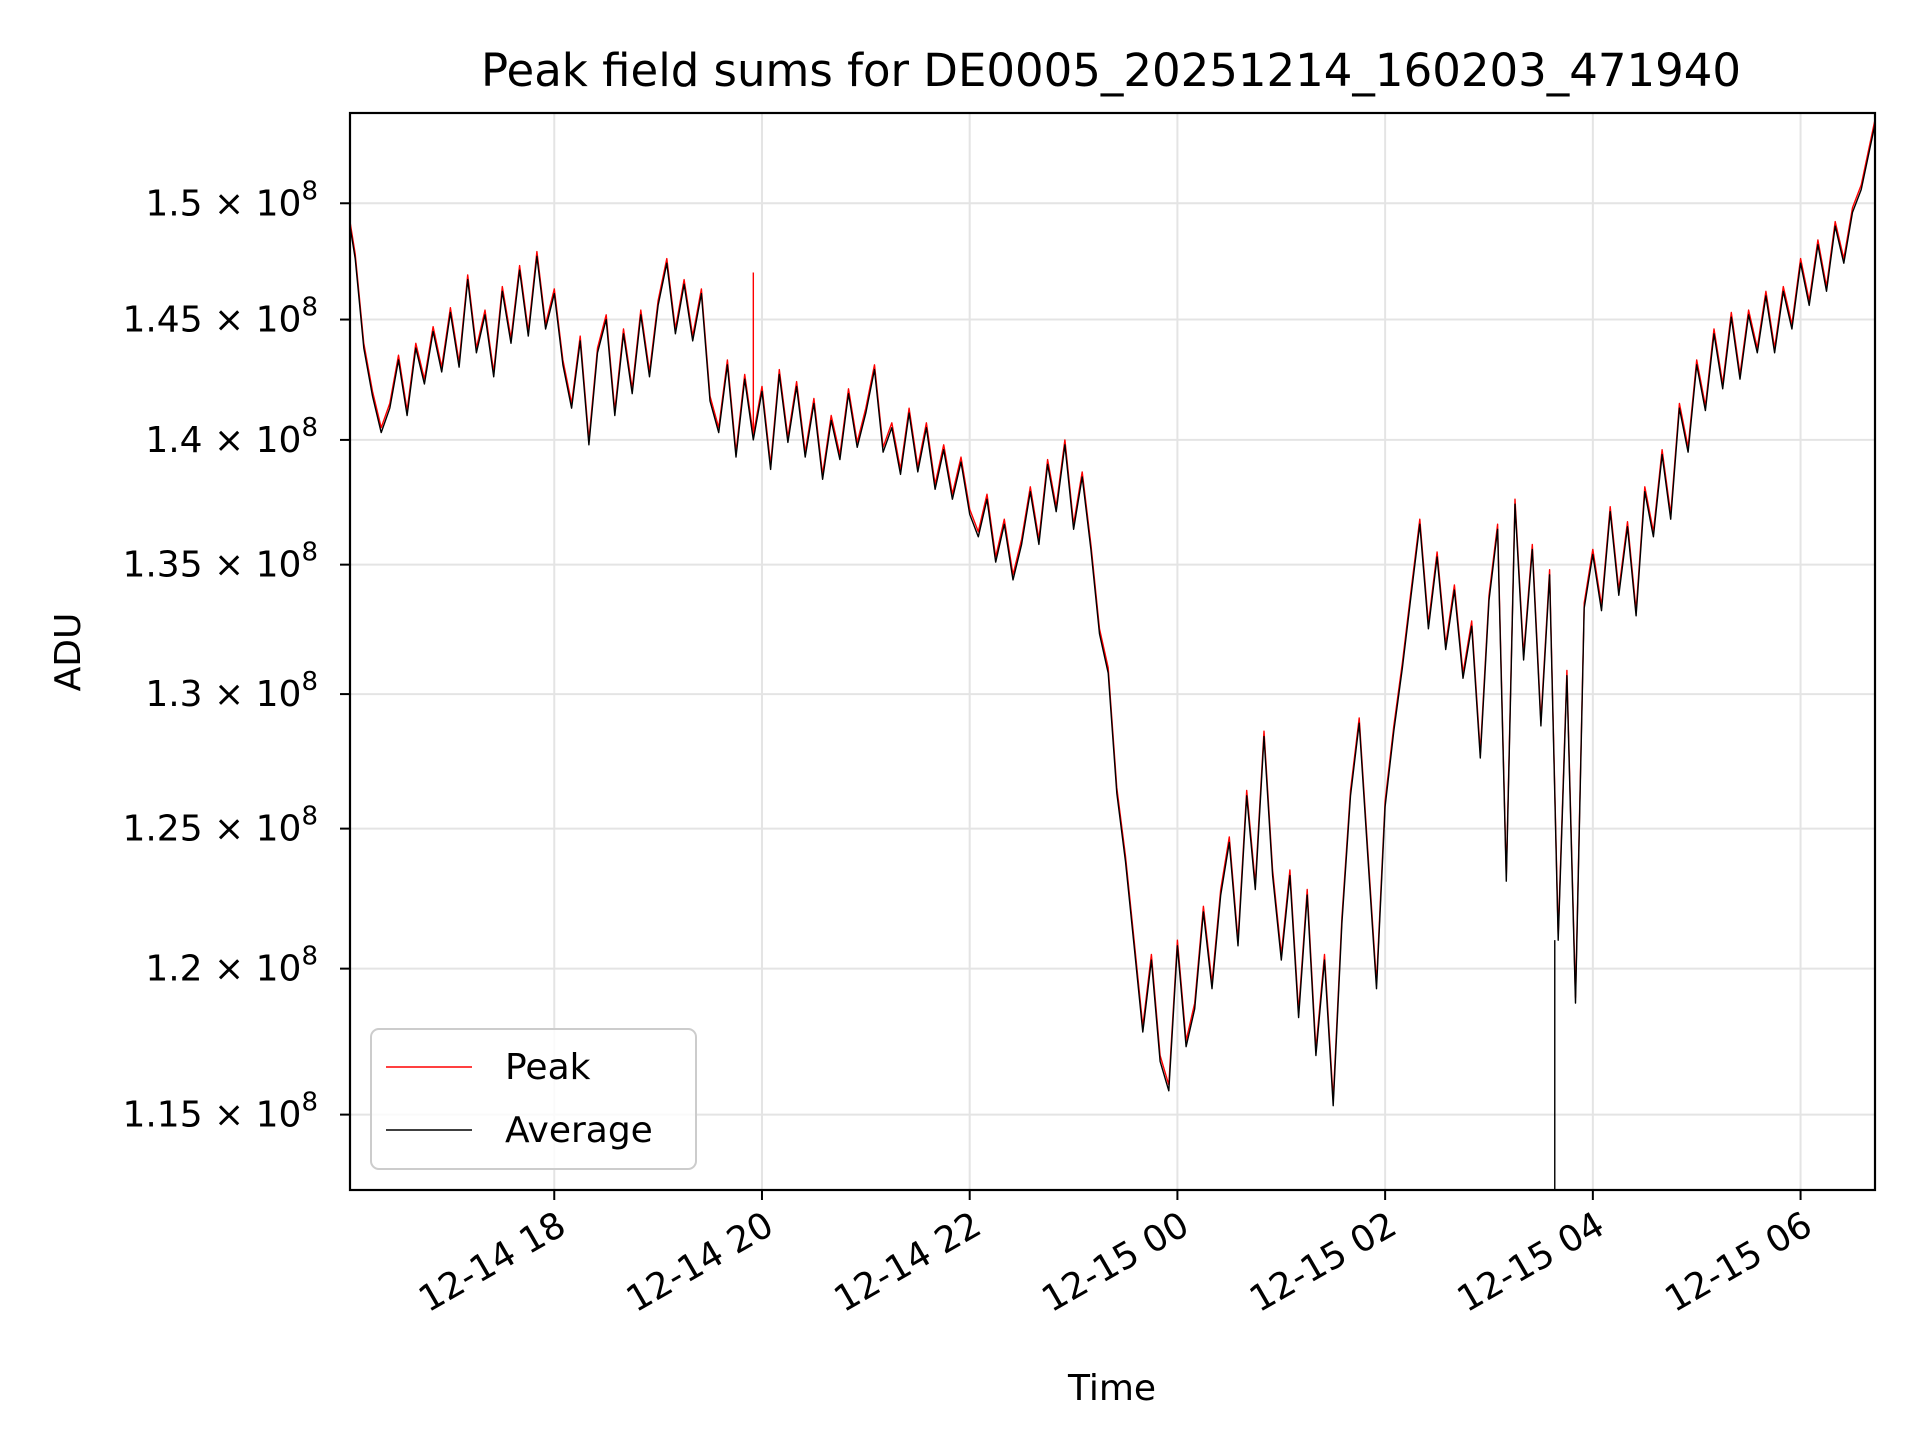  I want to click on y-tick-mantissa: 1.35 × 10, so click(211, 565).